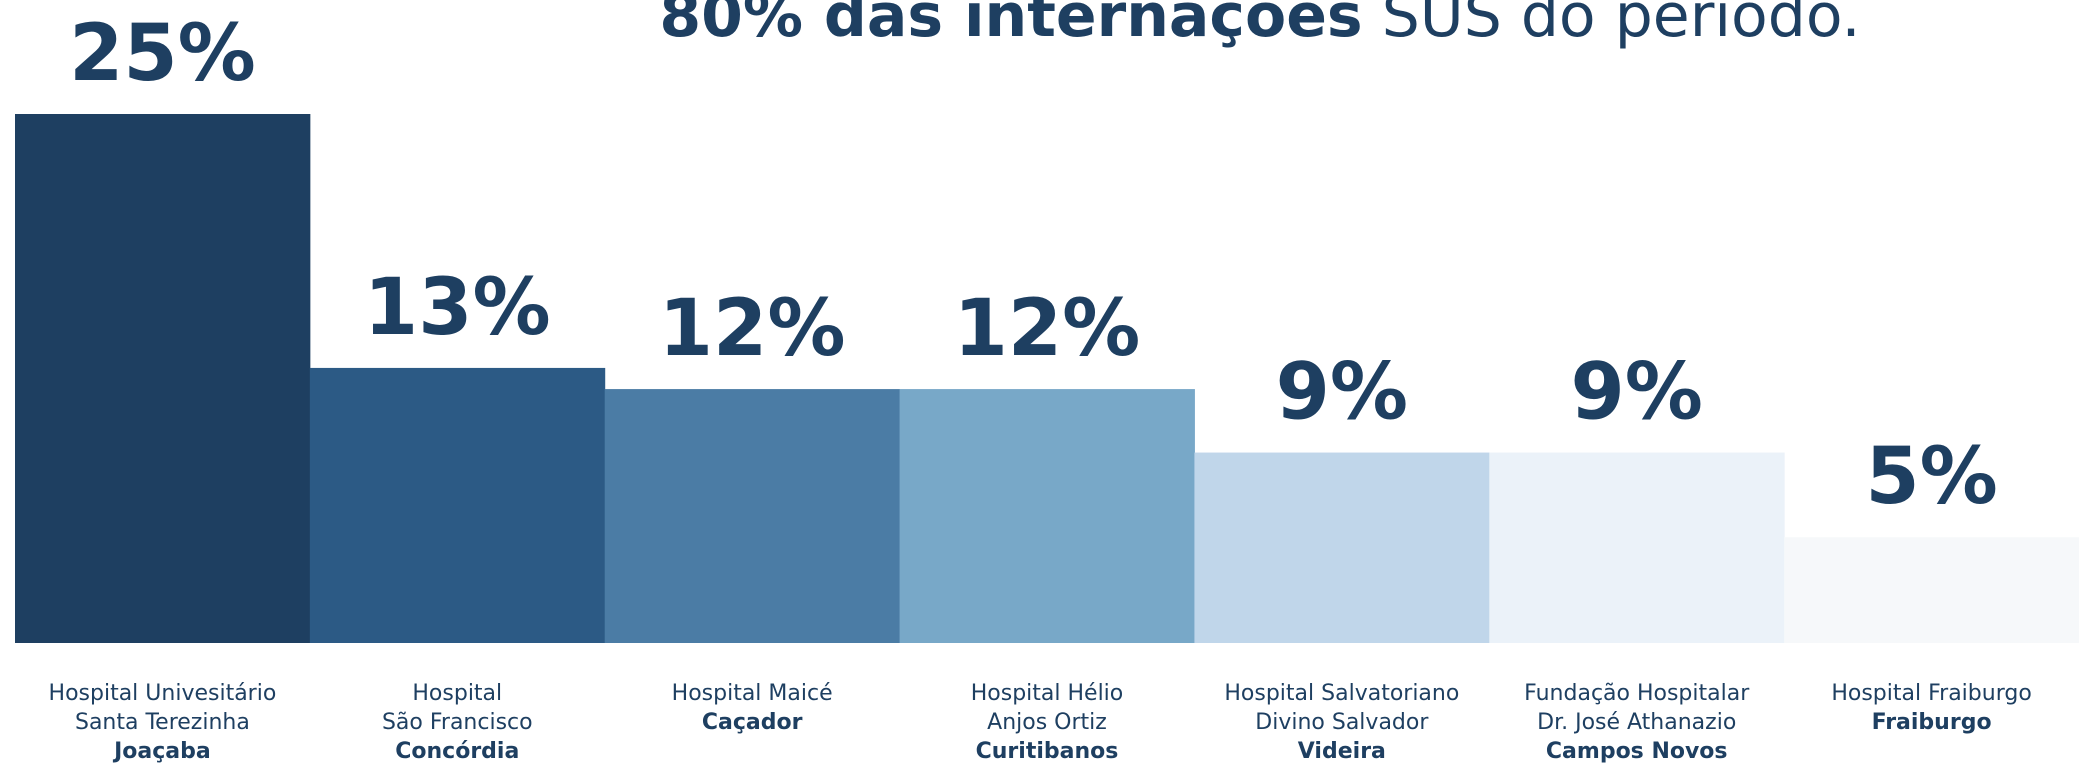  I want to click on category-label: Fraiburgo, so click(1932, 722).